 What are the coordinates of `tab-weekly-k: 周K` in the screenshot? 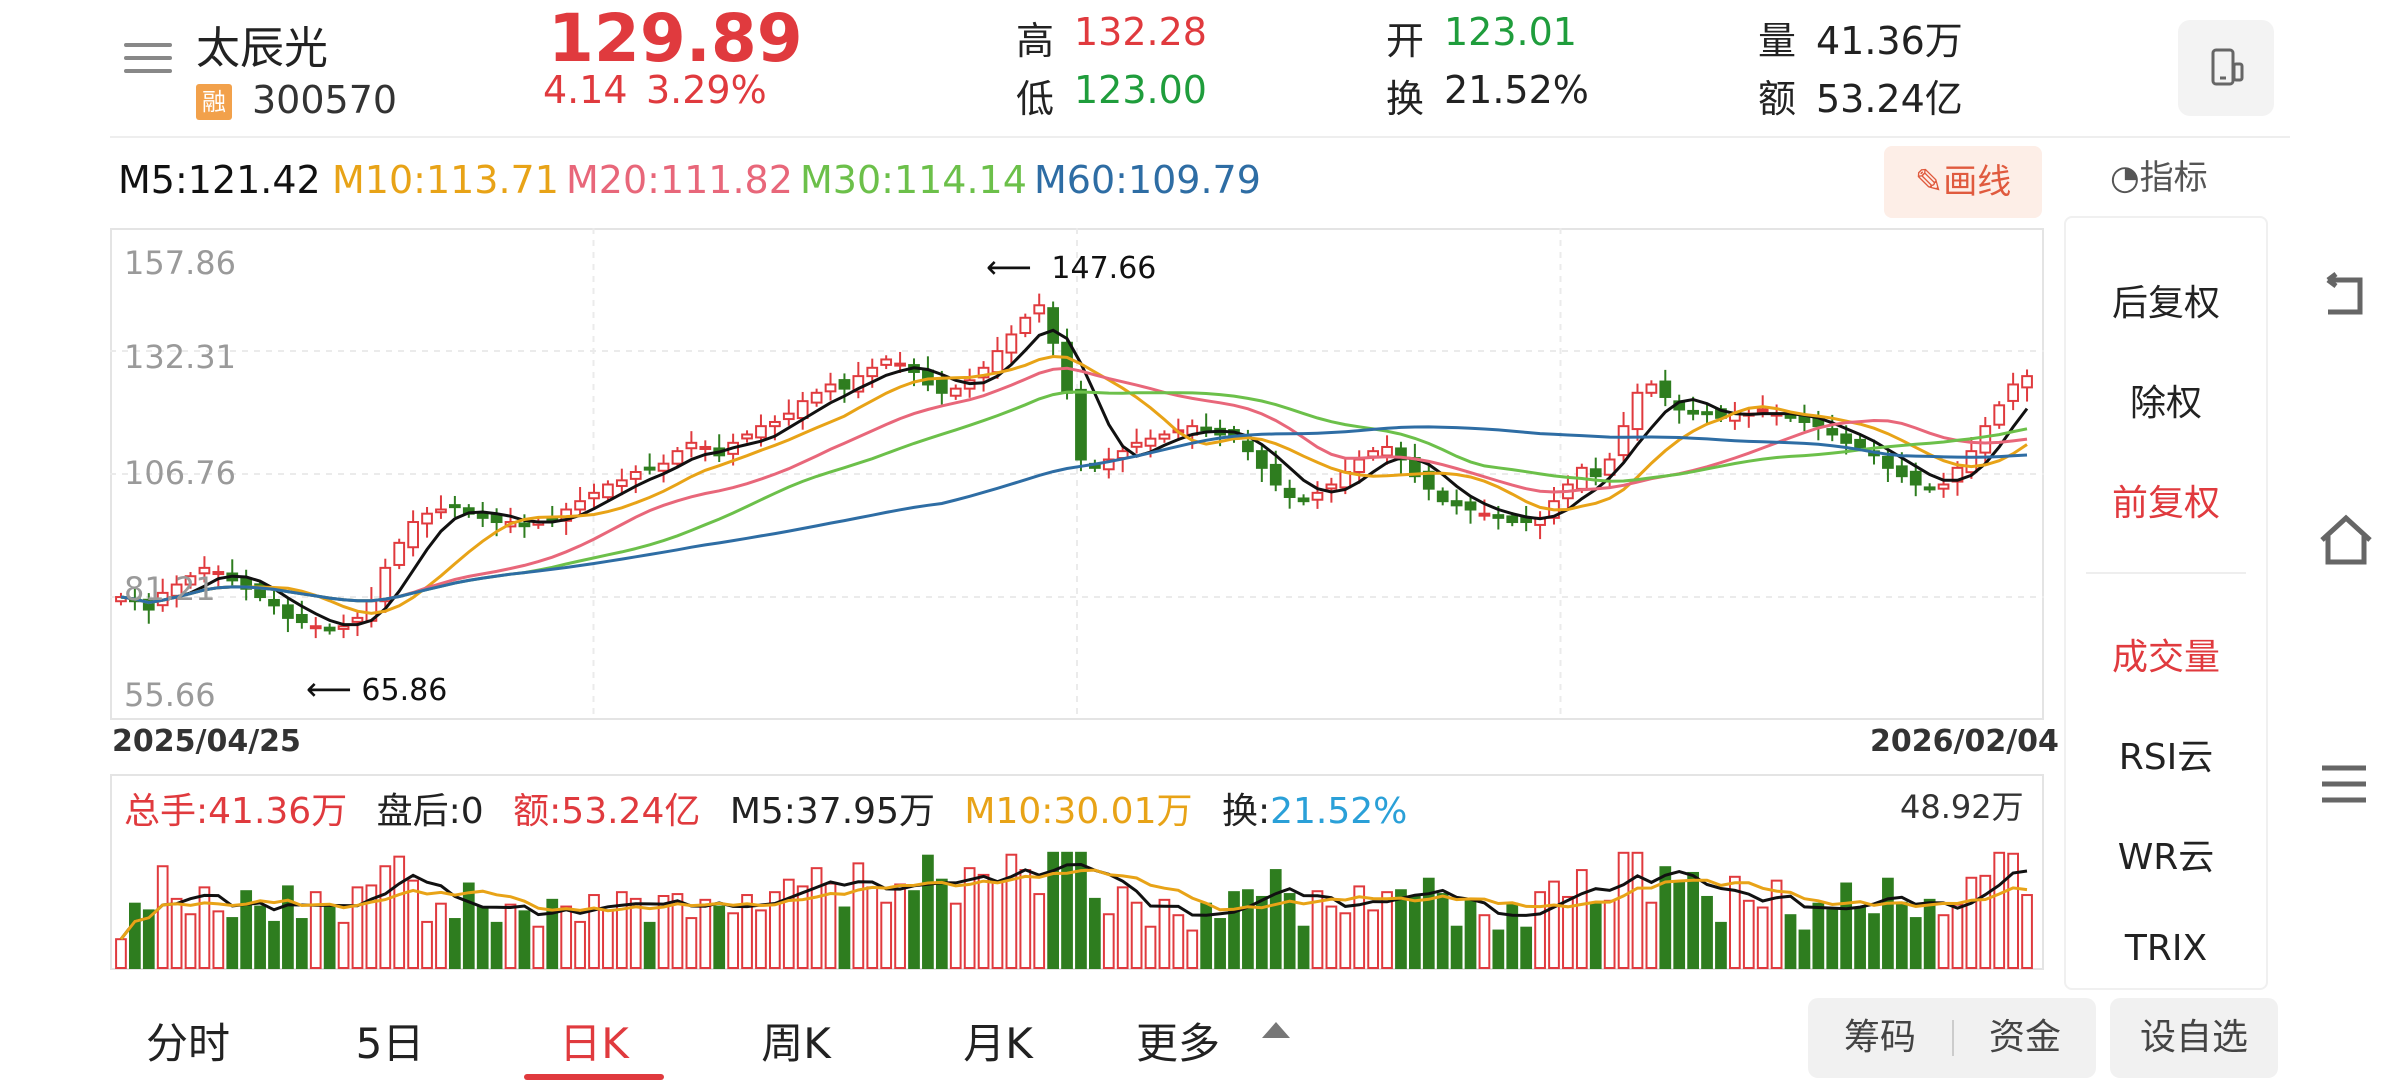 It's located at (796, 1043).